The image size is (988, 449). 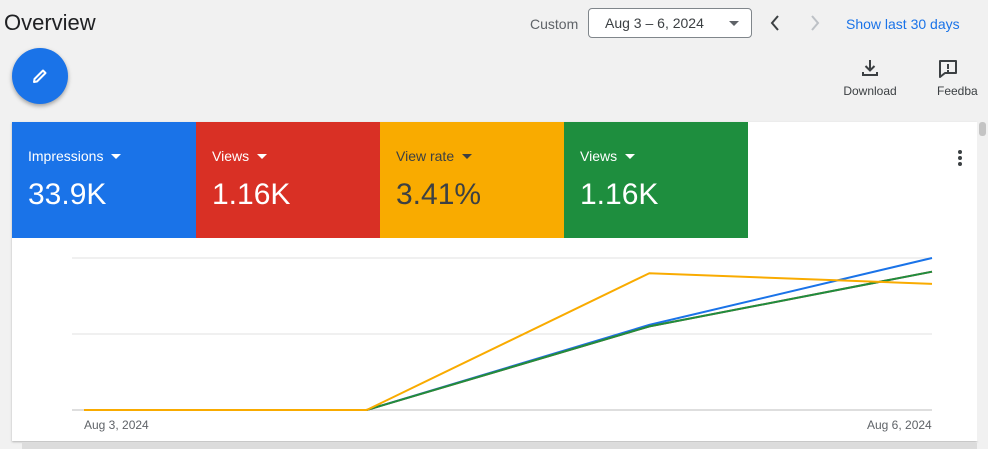 What do you see at coordinates (982, 129) in the screenshot?
I see `scrollbar-thumb` at bounding box center [982, 129].